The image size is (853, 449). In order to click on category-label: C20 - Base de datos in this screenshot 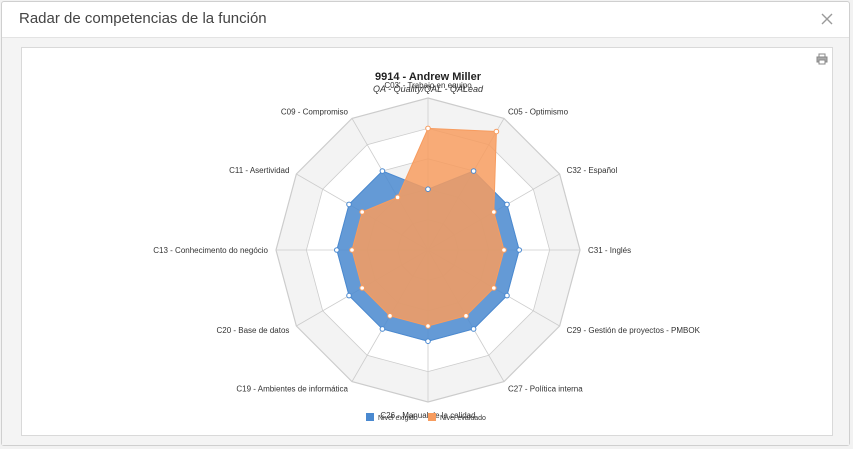, I will do `click(252, 330)`.